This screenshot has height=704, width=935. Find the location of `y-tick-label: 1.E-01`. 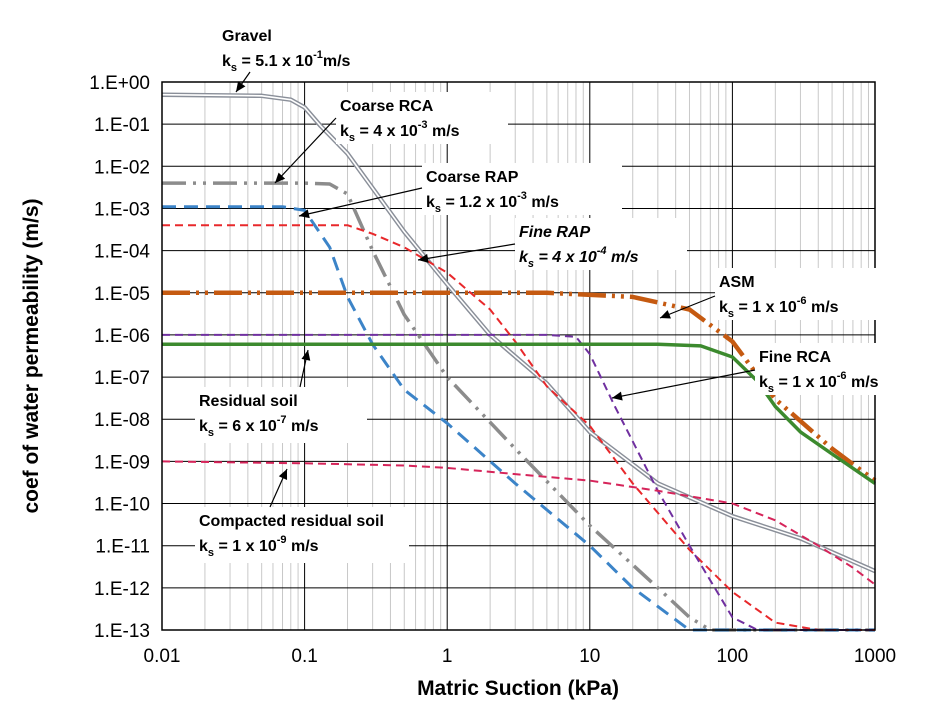

y-tick-label: 1.E-01 is located at coordinates (122, 125).